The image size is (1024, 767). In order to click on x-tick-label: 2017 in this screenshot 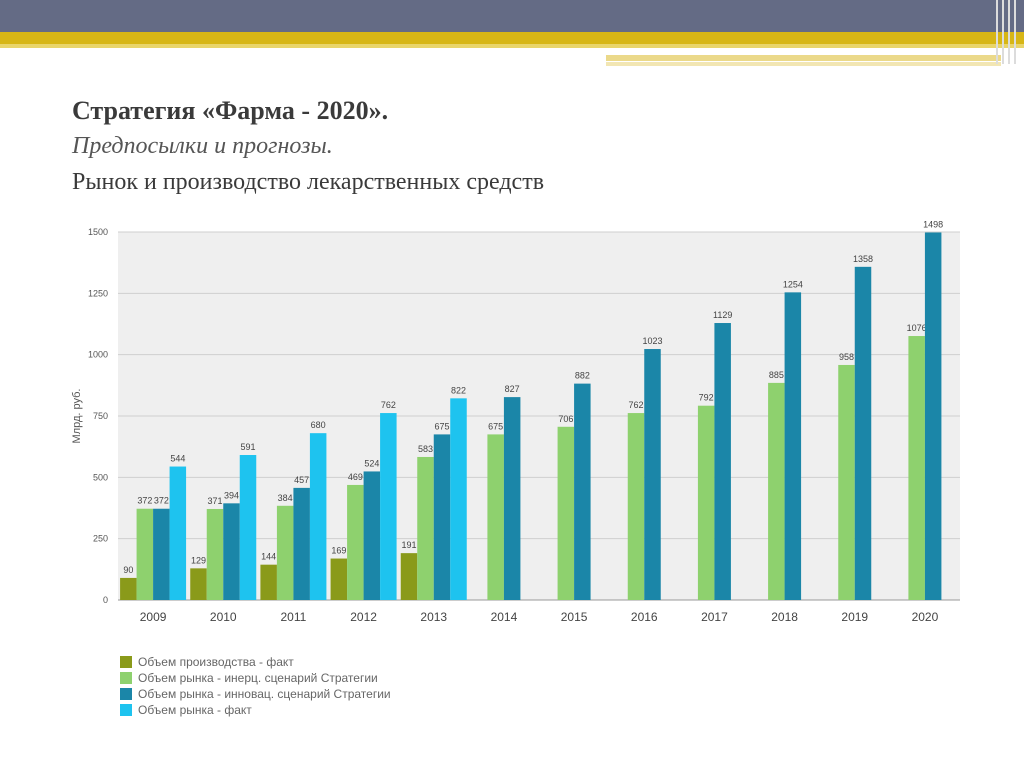, I will do `click(714, 617)`.